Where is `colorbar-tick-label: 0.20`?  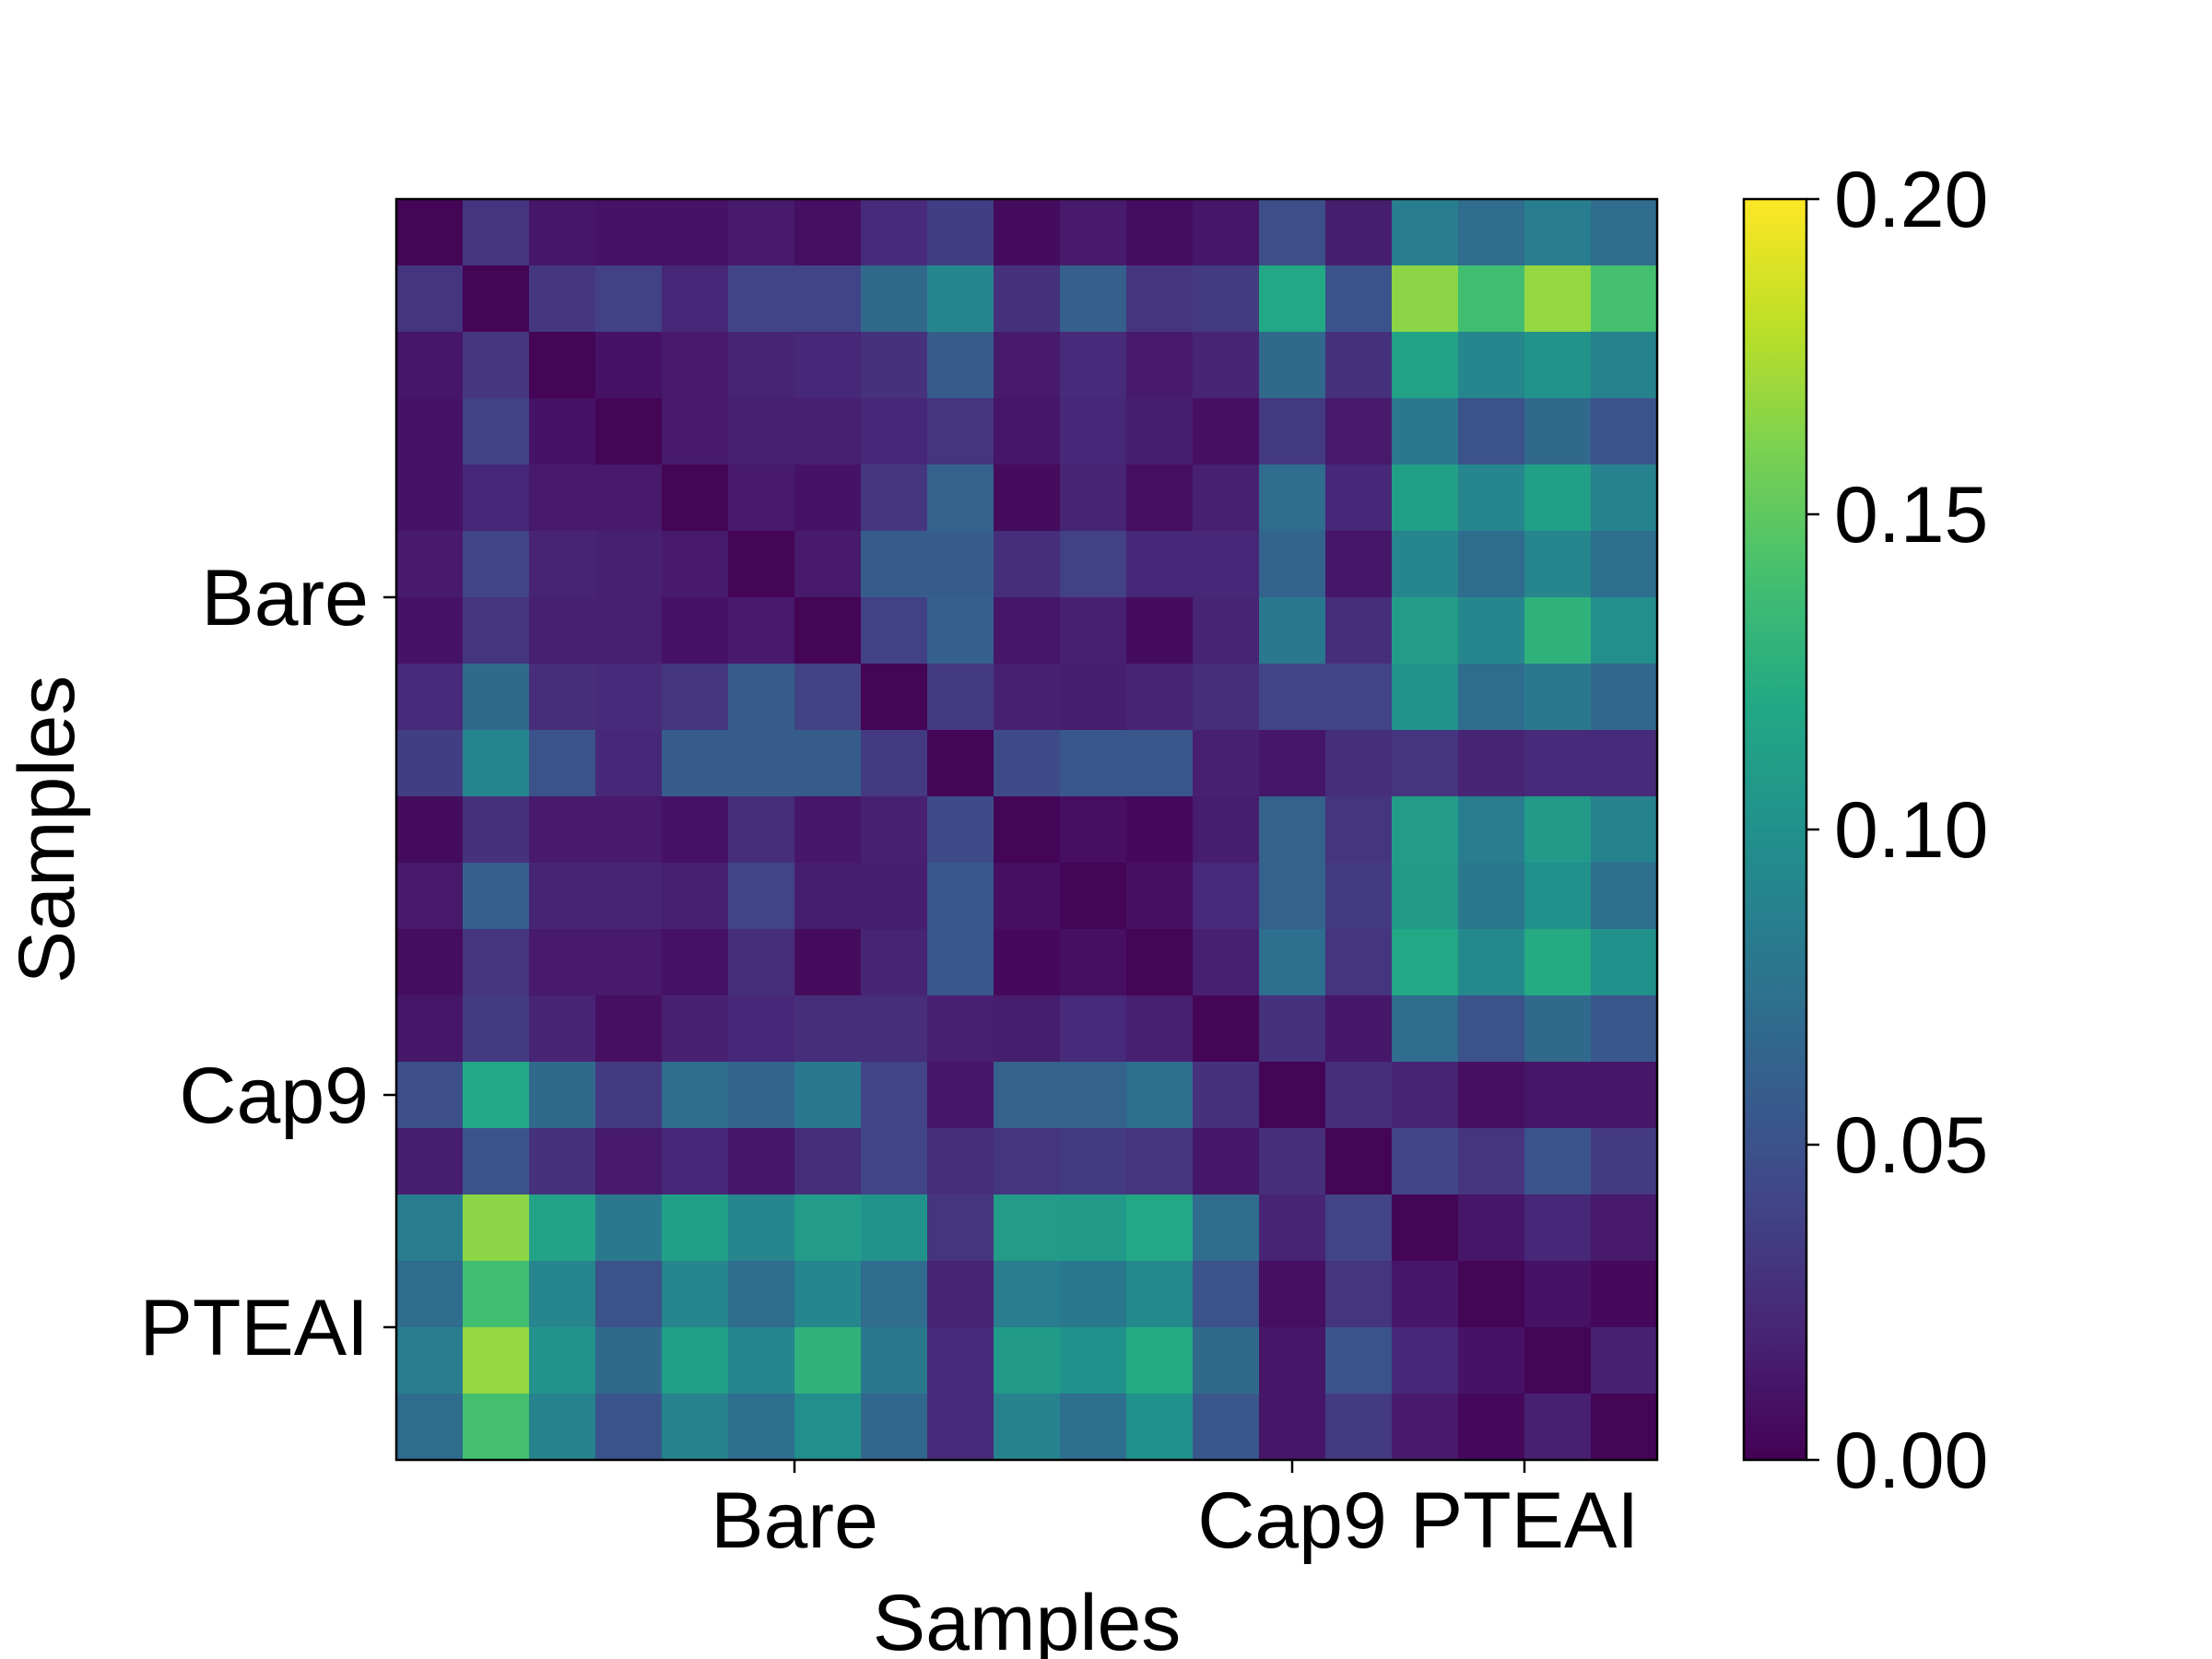
colorbar-tick-label: 0.20 is located at coordinates (1911, 200).